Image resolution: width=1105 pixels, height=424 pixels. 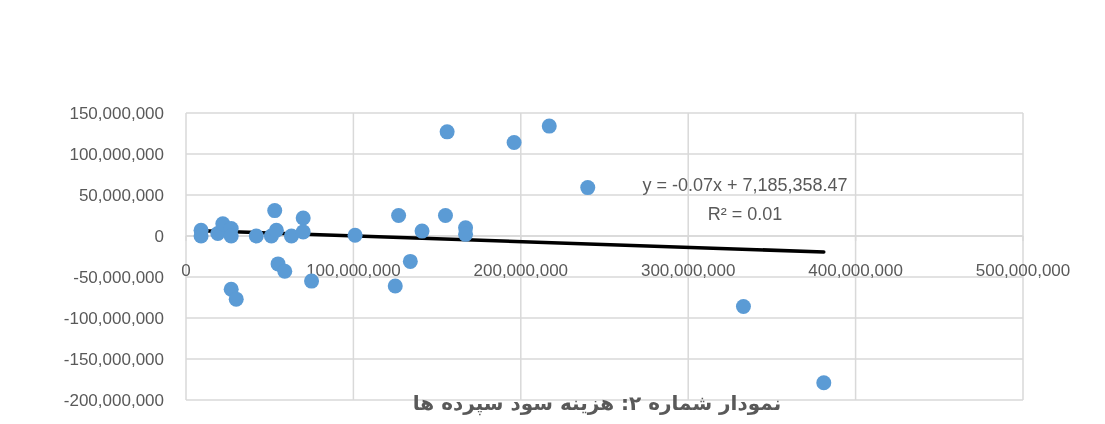 What do you see at coordinates (118, 277) in the screenshot?
I see `y-tick-label: -50,000,000` at bounding box center [118, 277].